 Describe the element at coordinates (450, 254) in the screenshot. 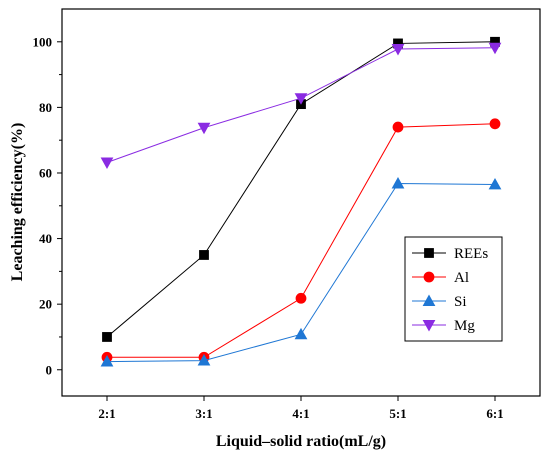

I see `legend-item-rees: REEs` at that location.